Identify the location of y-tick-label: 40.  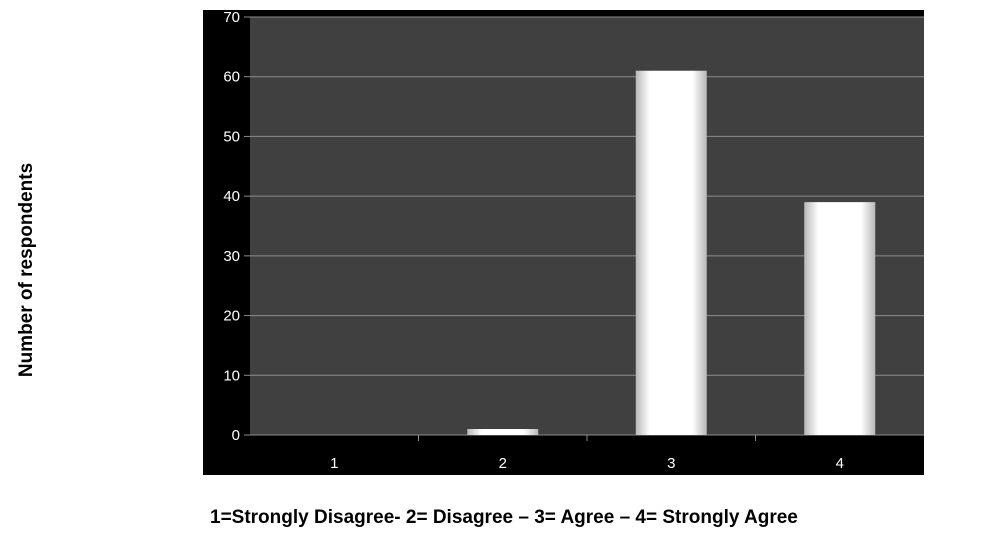
(231, 196).